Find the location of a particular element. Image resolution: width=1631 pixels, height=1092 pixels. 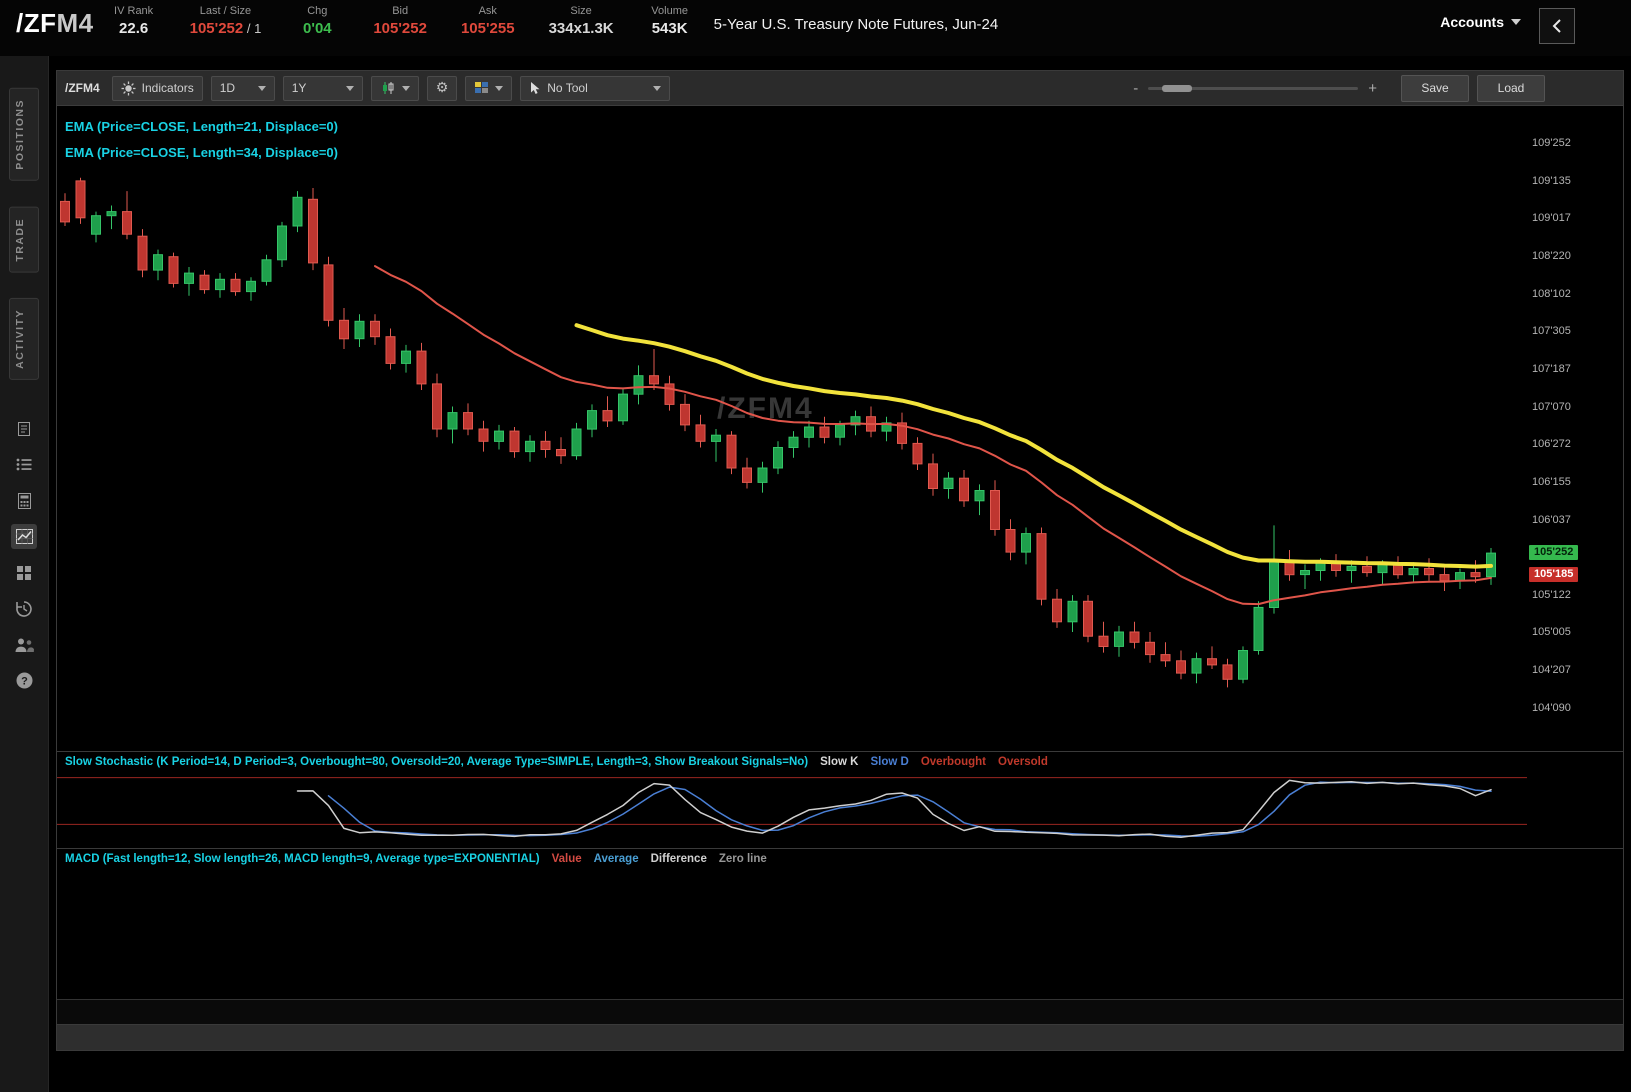

help-icon: ? is located at coordinates (24, 680).